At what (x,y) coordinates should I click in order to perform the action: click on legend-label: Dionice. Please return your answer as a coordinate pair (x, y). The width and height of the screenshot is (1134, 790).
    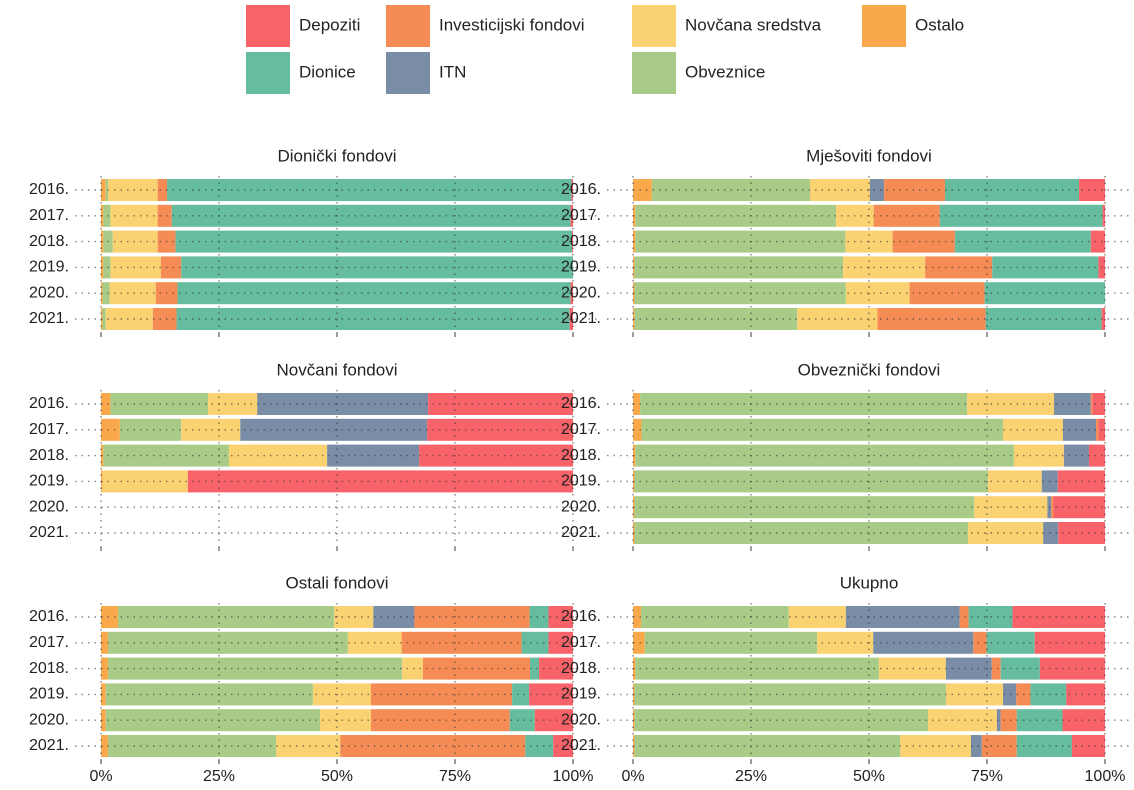
    Looking at the image, I should click on (327, 71).